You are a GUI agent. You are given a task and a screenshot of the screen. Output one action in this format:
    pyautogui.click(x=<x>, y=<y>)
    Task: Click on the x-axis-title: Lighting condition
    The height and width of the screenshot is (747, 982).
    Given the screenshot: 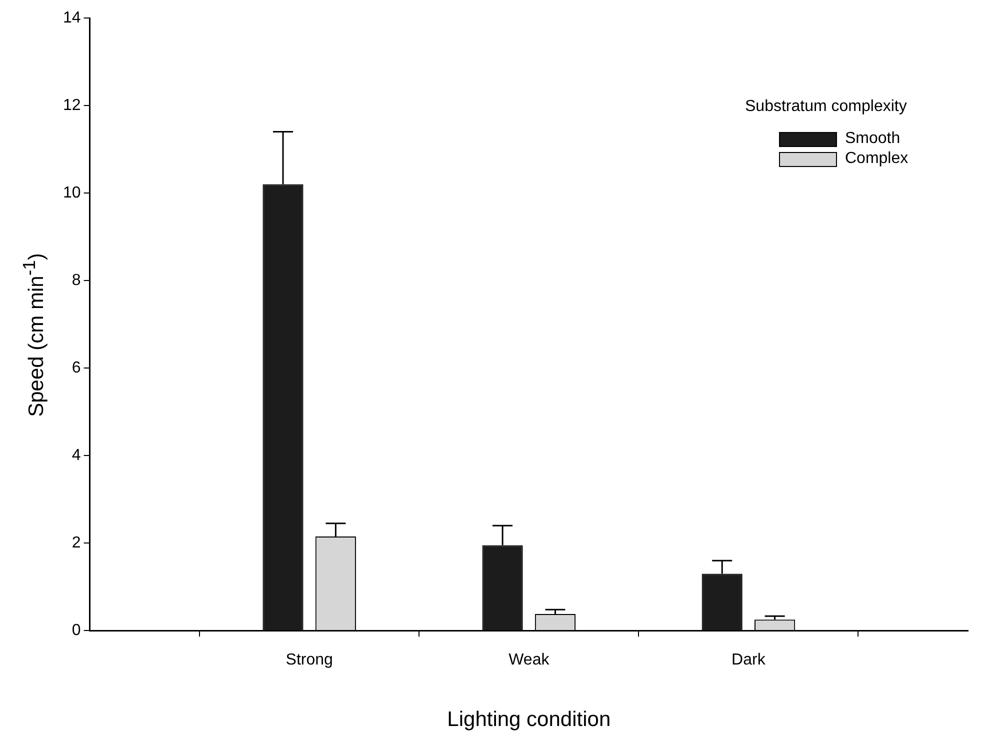 What is the action you would take?
    pyautogui.click(x=529, y=720)
    